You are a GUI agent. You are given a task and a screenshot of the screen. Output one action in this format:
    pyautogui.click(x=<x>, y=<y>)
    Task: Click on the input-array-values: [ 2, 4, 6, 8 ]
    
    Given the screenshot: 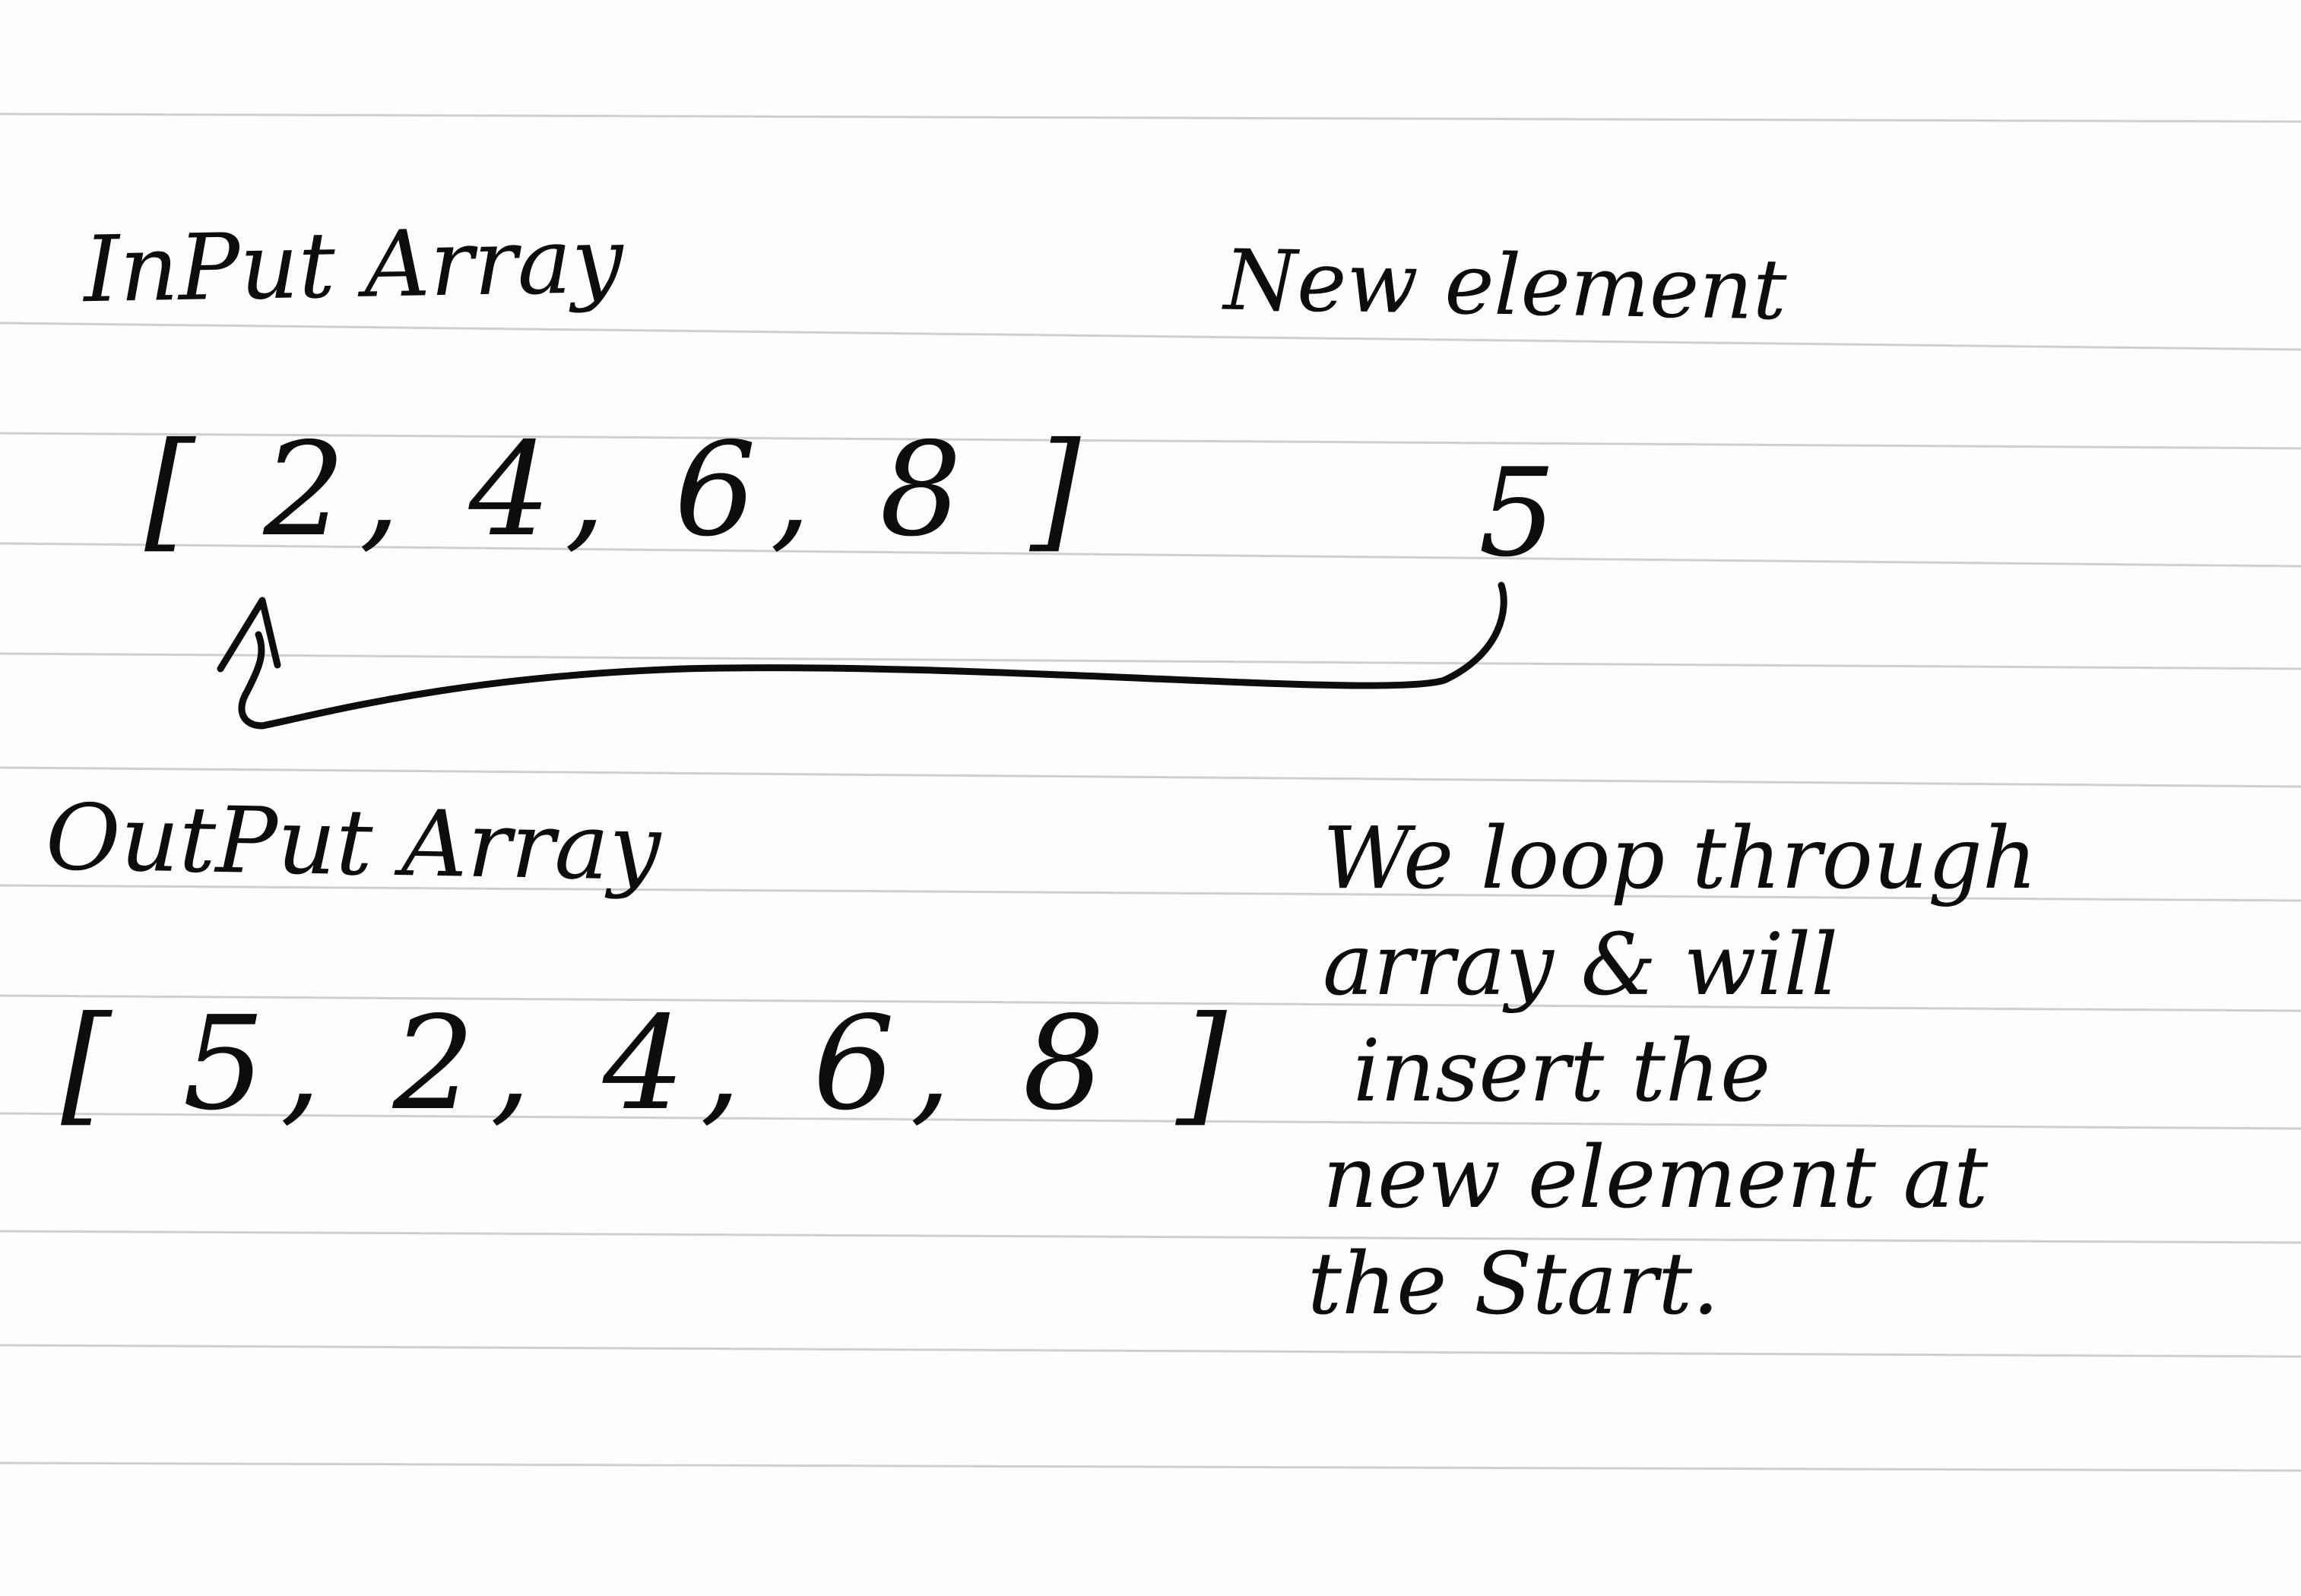 What is the action you would take?
    pyautogui.click(x=619, y=490)
    